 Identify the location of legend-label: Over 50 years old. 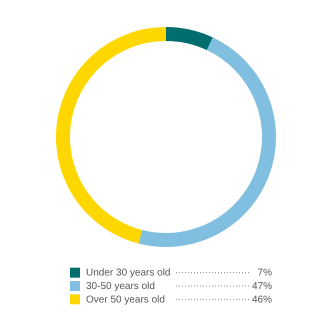
(125, 300).